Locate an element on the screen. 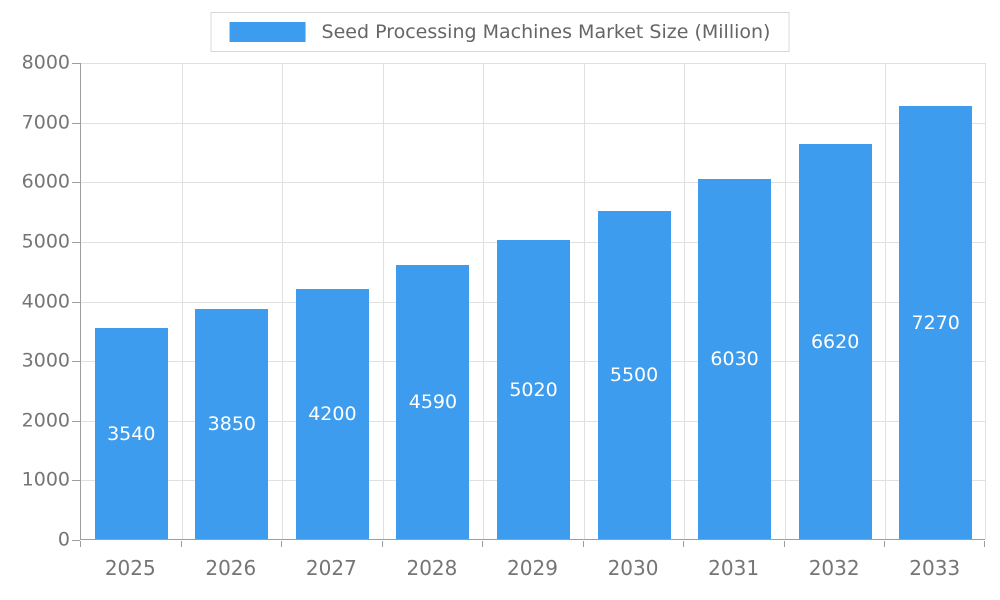  y-axis-label: 4000 is located at coordinates (45, 301).